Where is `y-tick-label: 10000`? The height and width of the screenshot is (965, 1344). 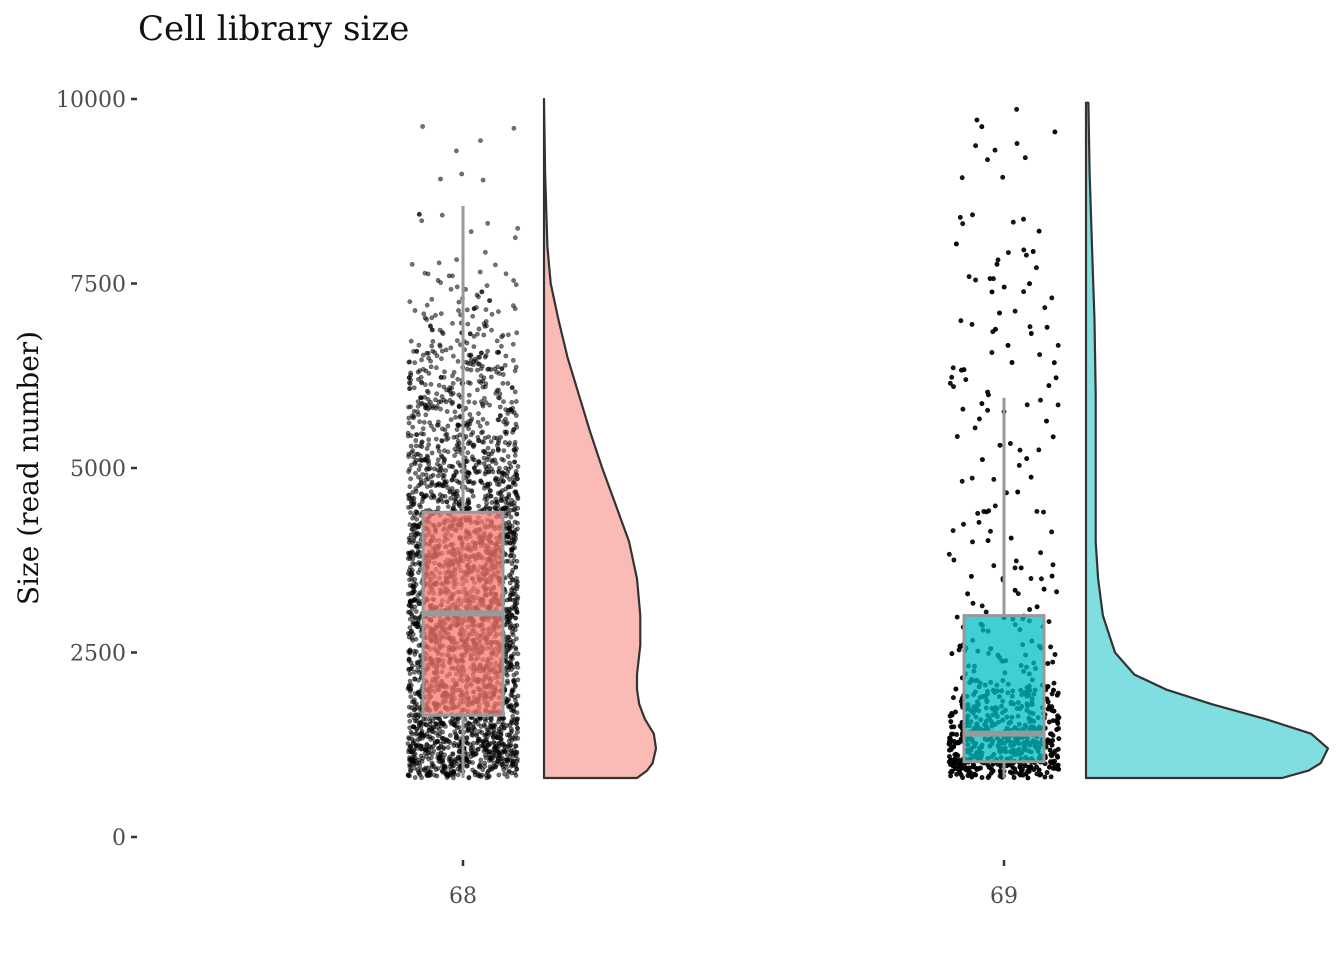 y-tick-label: 10000 is located at coordinates (91, 100).